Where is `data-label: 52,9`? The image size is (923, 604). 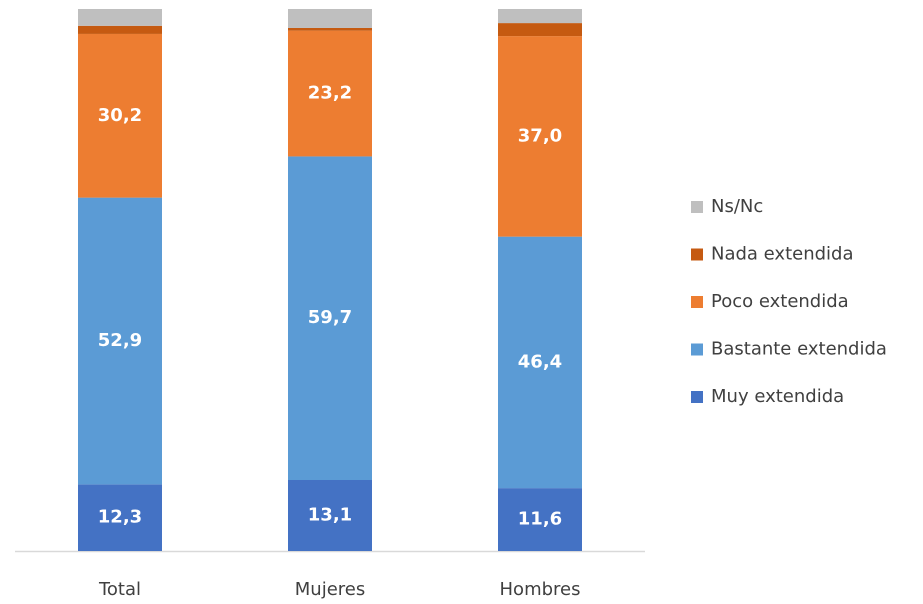 data-label: 52,9 is located at coordinates (120, 340).